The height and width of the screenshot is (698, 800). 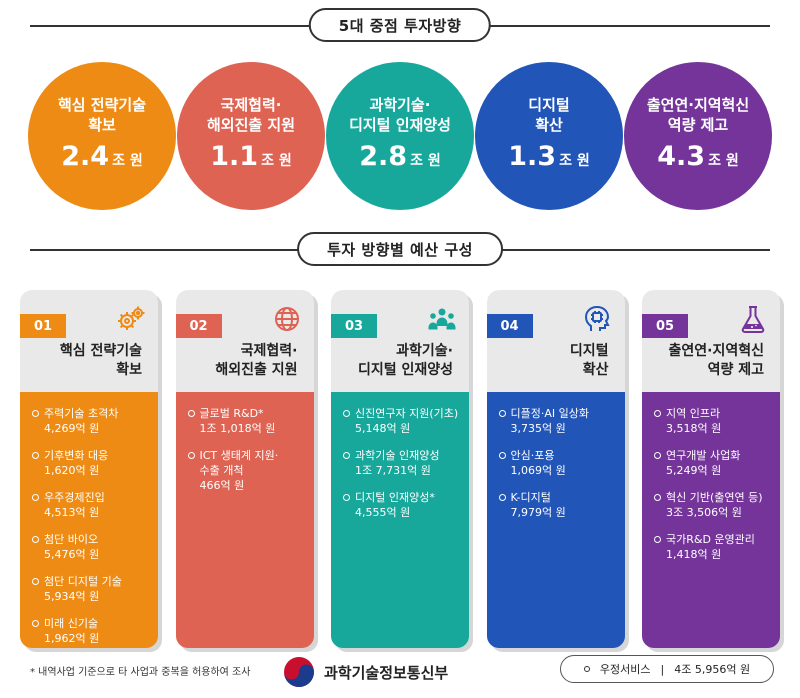 What do you see at coordinates (100, 360) in the screenshot?
I see `card-title: 핵심 전략기술 확보` at bounding box center [100, 360].